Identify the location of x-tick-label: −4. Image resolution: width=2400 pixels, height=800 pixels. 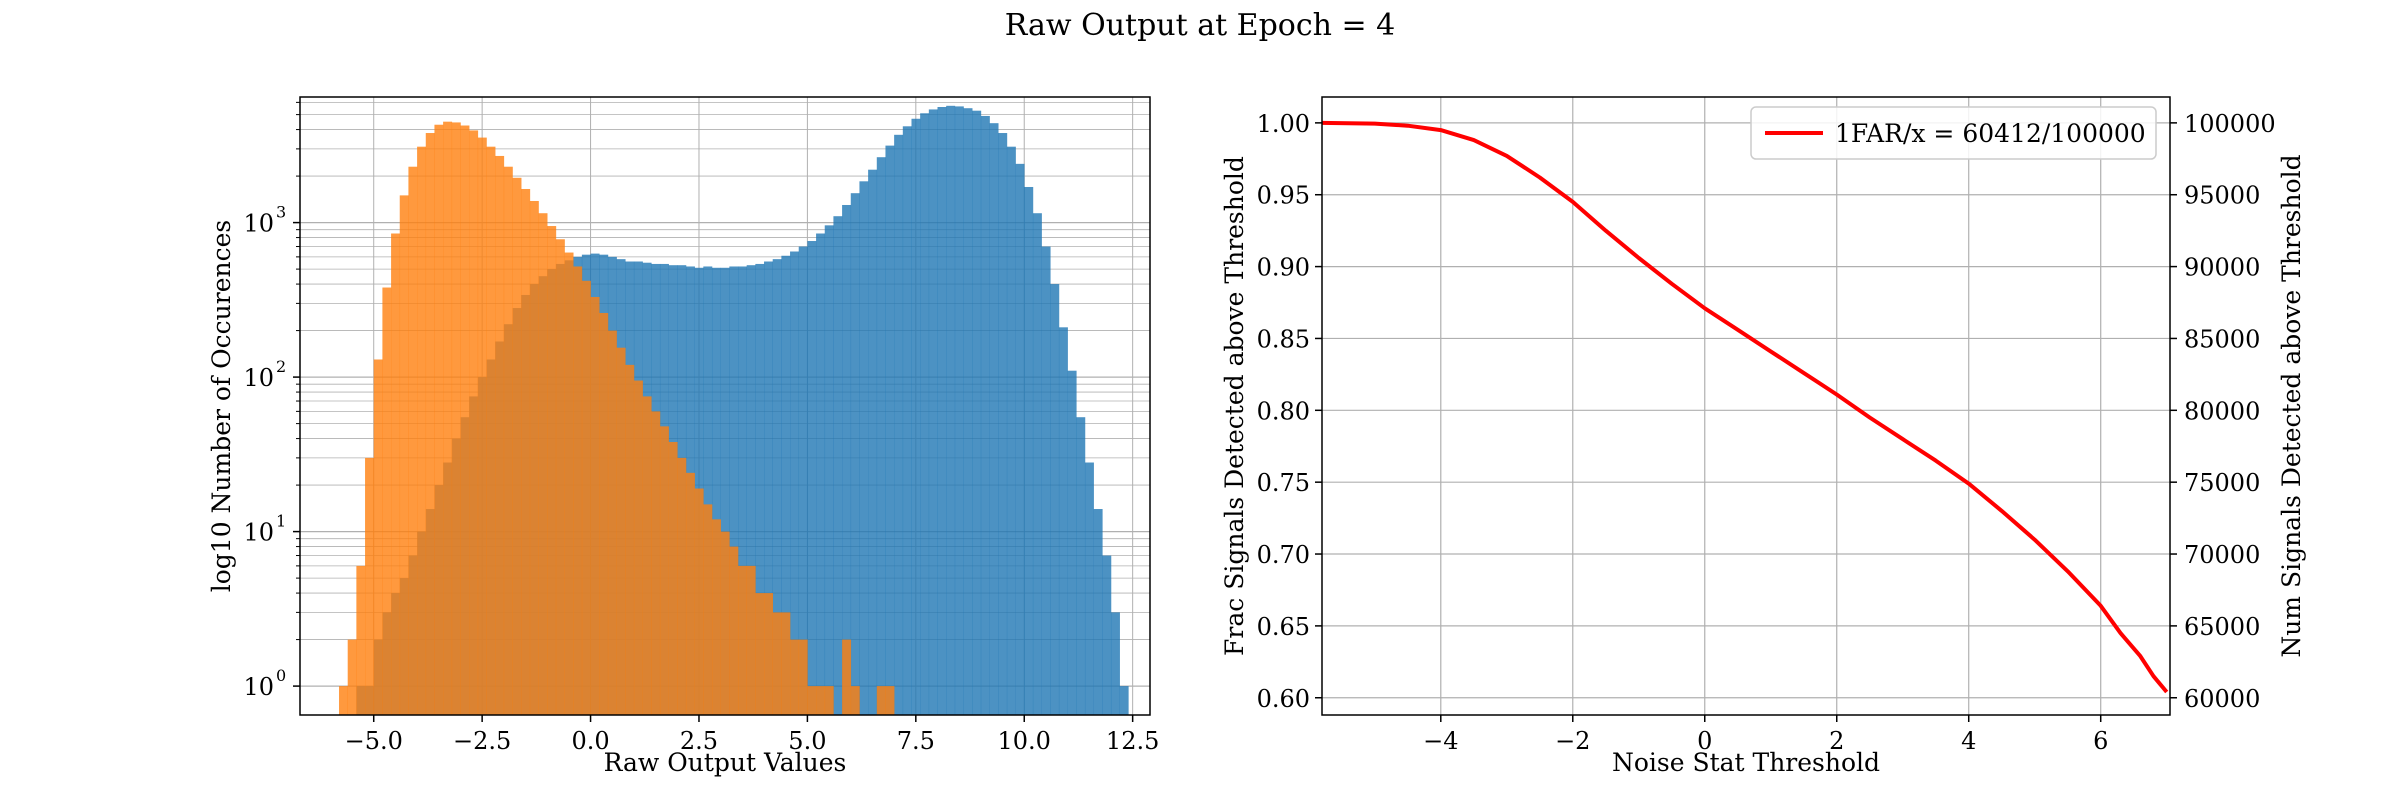
(1440, 741).